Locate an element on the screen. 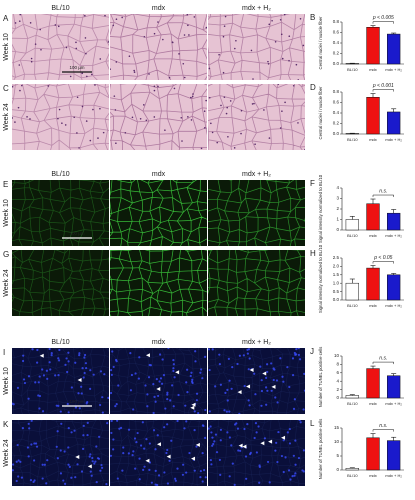  column-header: mdx is located at coordinates (159, 174).